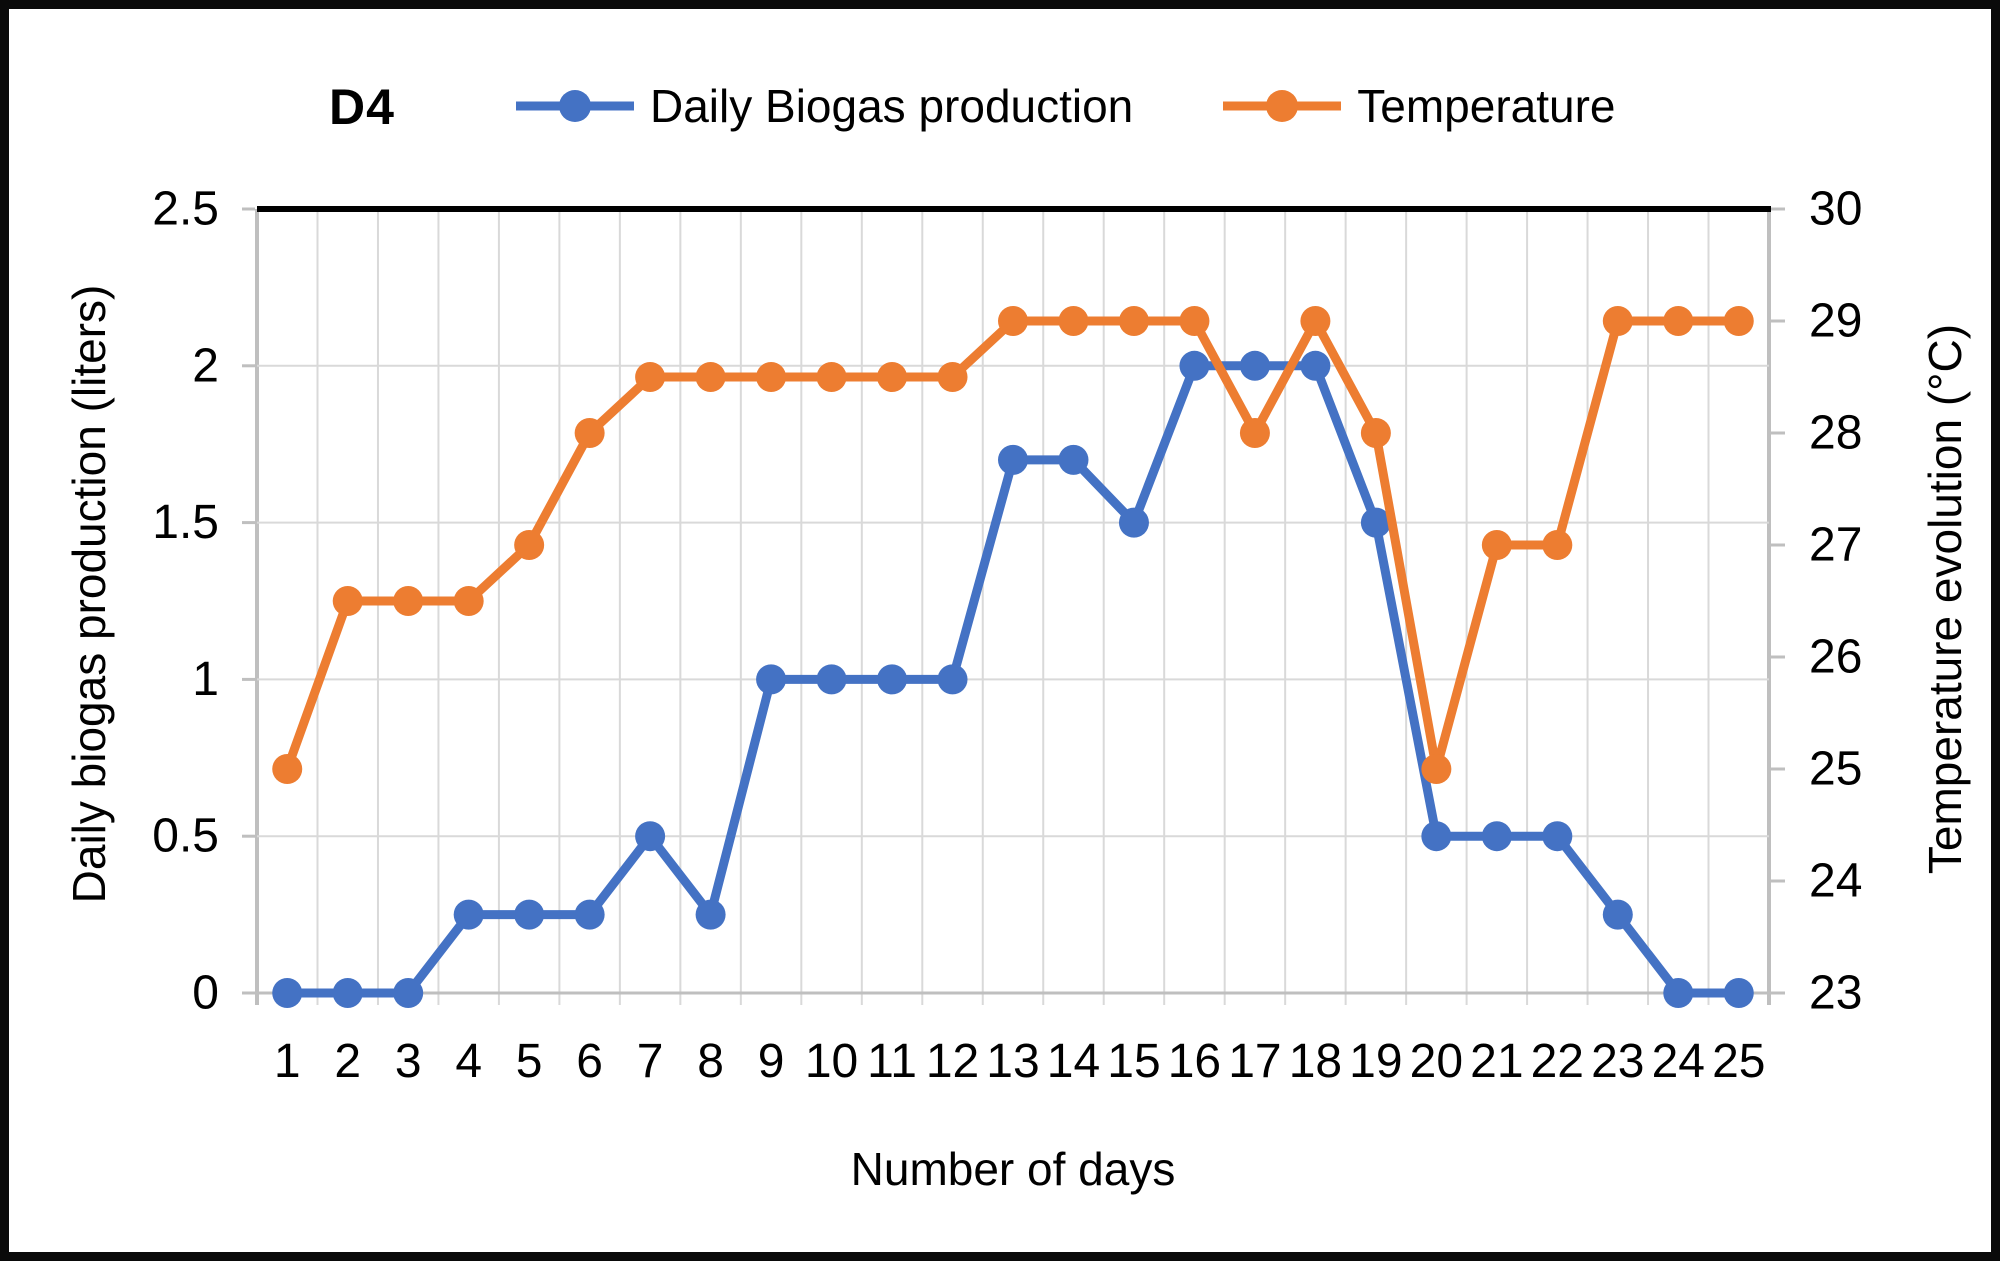  What do you see at coordinates (831, 1061) in the screenshot?
I see `x-axis-tick-label: 10` at bounding box center [831, 1061].